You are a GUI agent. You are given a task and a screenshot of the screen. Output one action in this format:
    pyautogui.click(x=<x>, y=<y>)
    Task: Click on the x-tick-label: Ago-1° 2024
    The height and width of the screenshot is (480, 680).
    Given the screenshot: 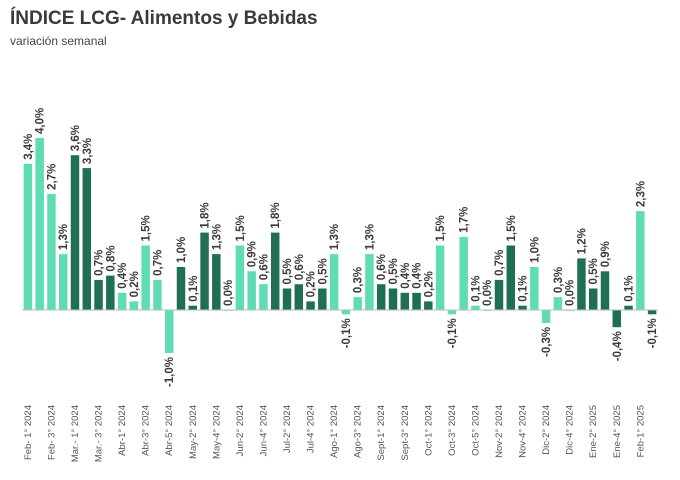 What is the action you would take?
    pyautogui.click(x=334, y=431)
    